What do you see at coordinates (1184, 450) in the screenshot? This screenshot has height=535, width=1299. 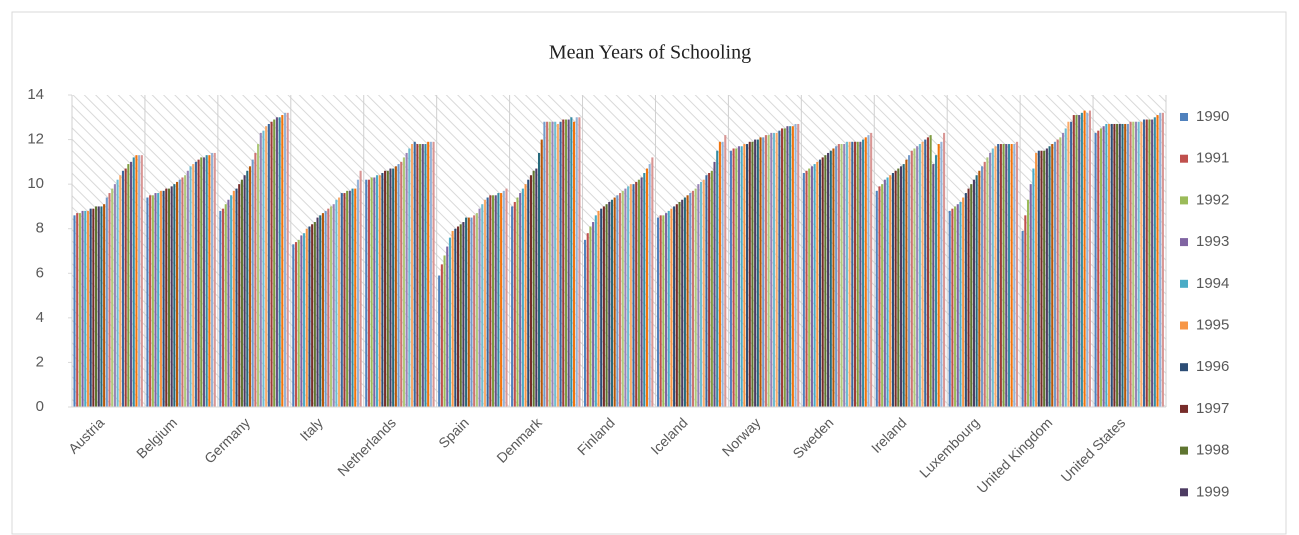 I see `legend-swatch` at bounding box center [1184, 450].